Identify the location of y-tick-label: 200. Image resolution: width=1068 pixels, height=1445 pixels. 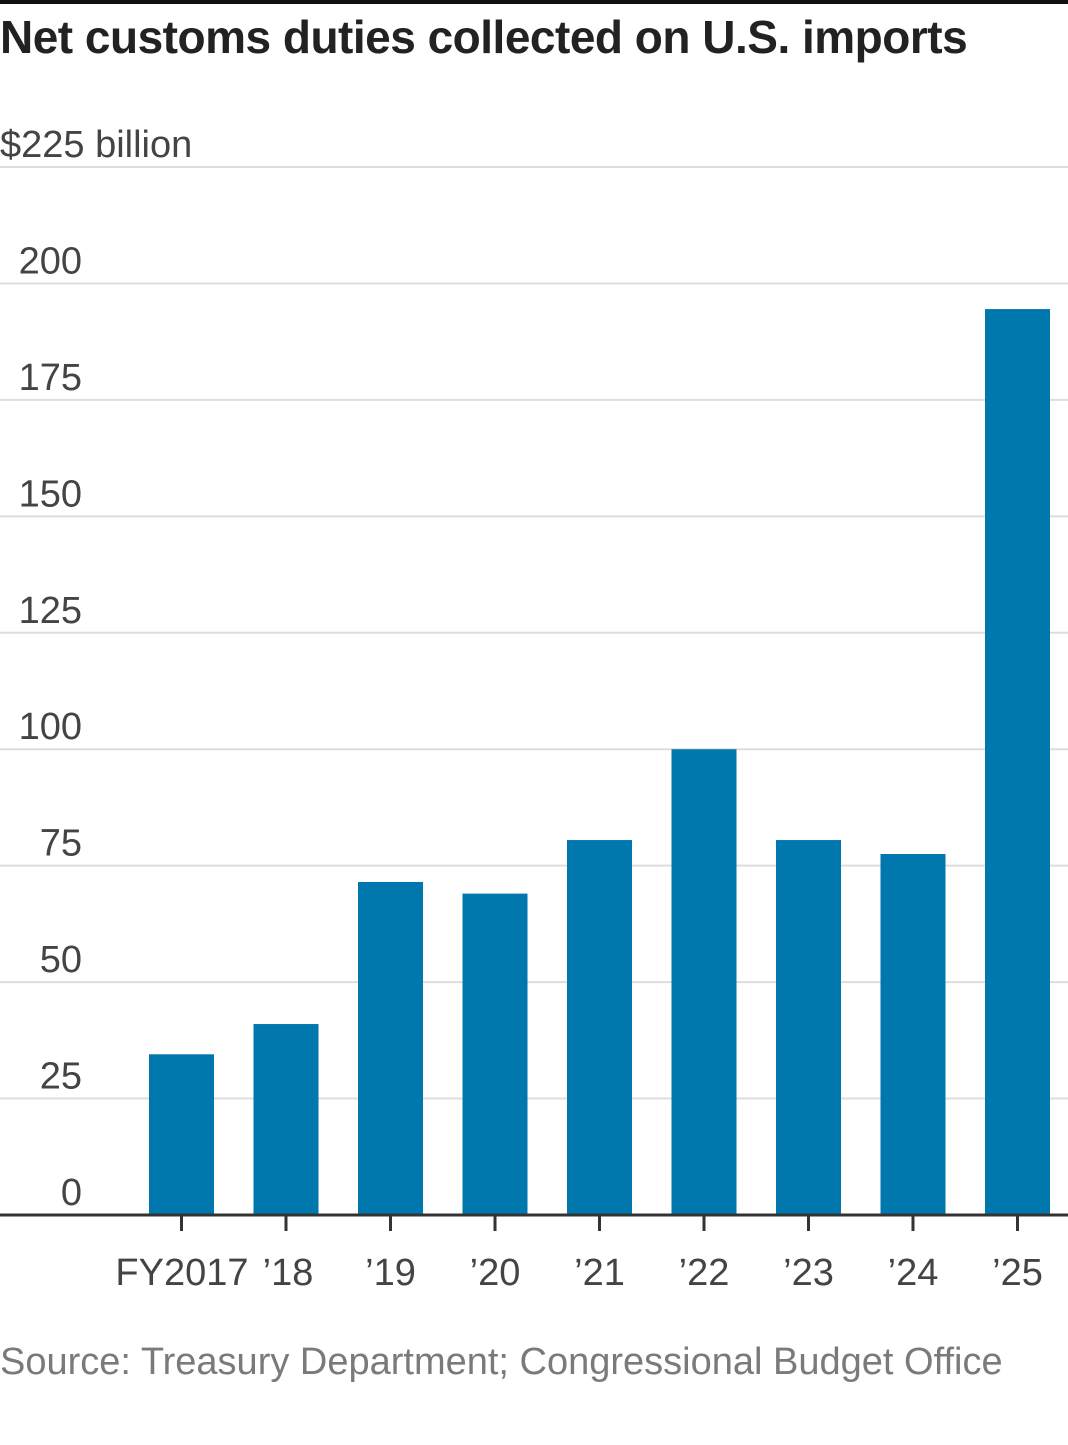
(50, 261).